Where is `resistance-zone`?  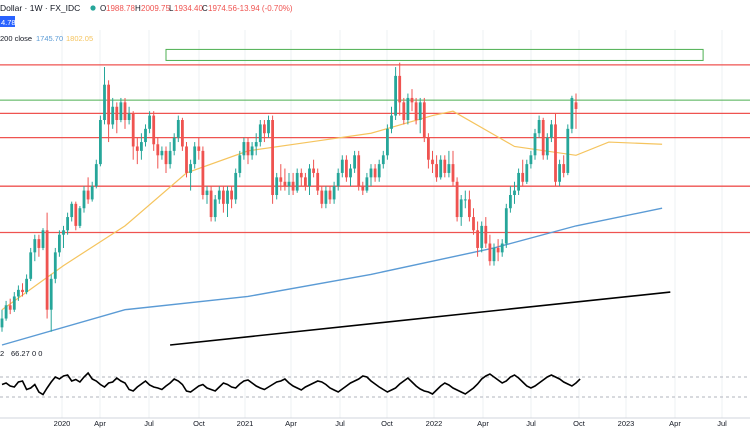
resistance-zone is located at coordinates (434, 54).